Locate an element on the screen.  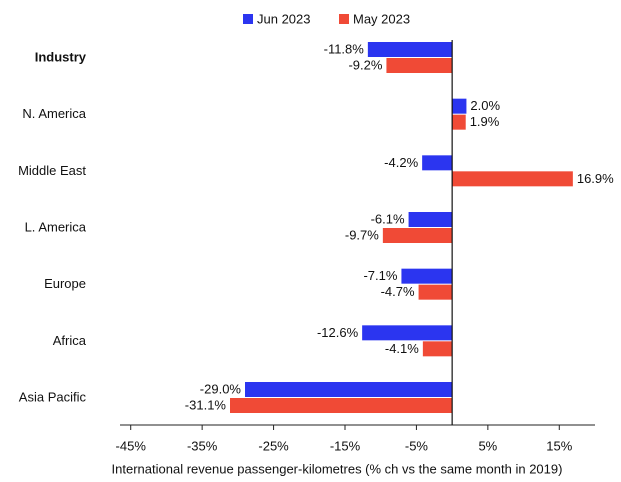
value-label: 16.9% is located at coordinates (595, 178).